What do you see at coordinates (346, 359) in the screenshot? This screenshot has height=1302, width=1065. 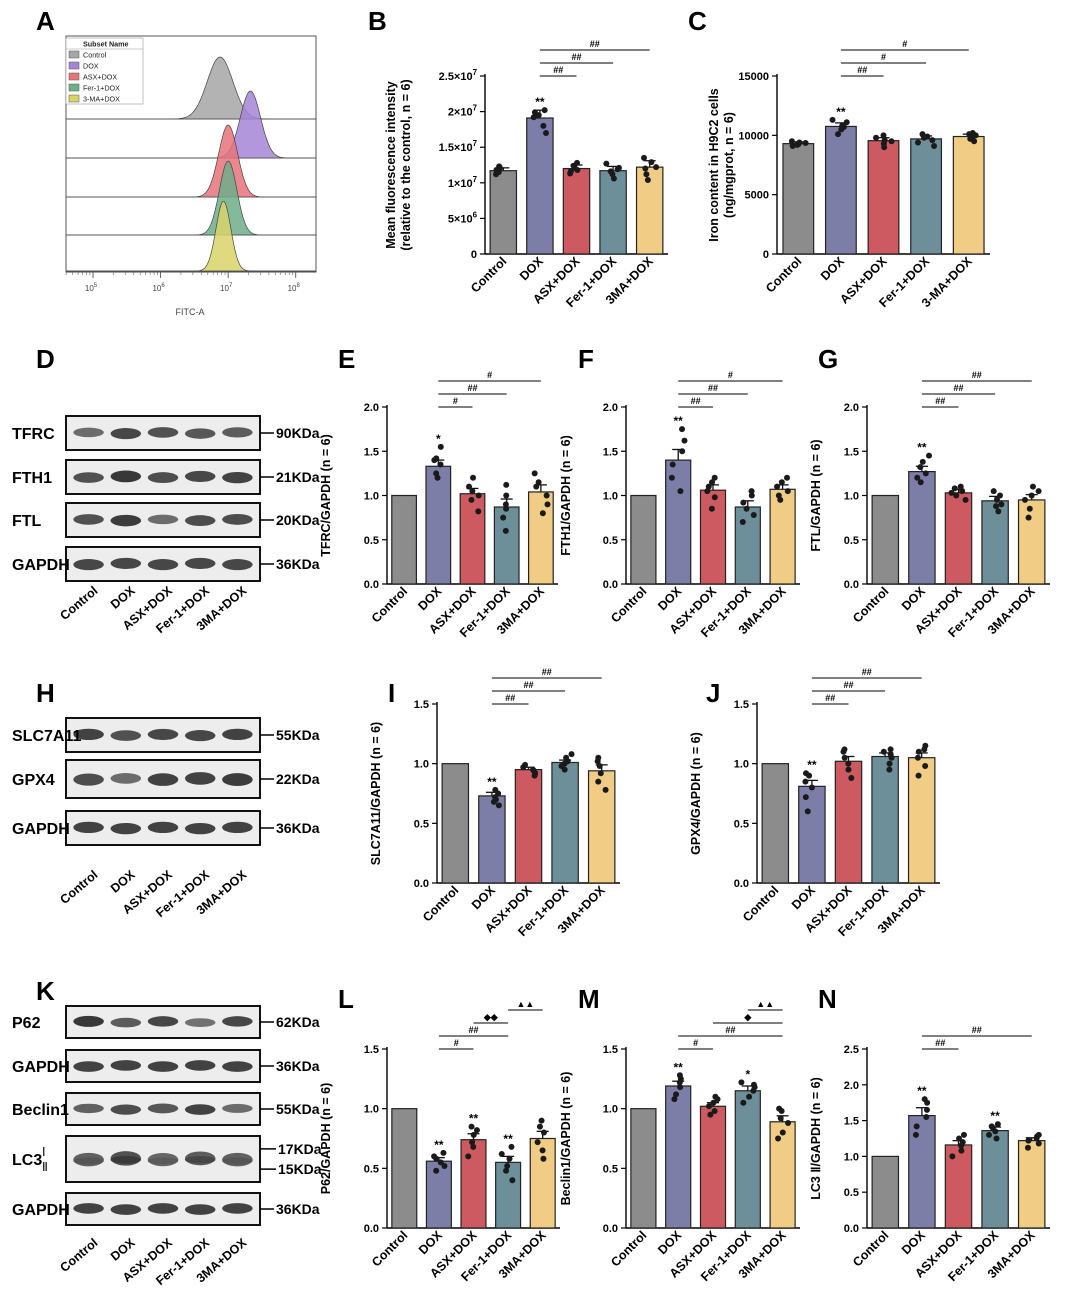 I see `panel-letter-e: E` at bounding box center [346, 359].